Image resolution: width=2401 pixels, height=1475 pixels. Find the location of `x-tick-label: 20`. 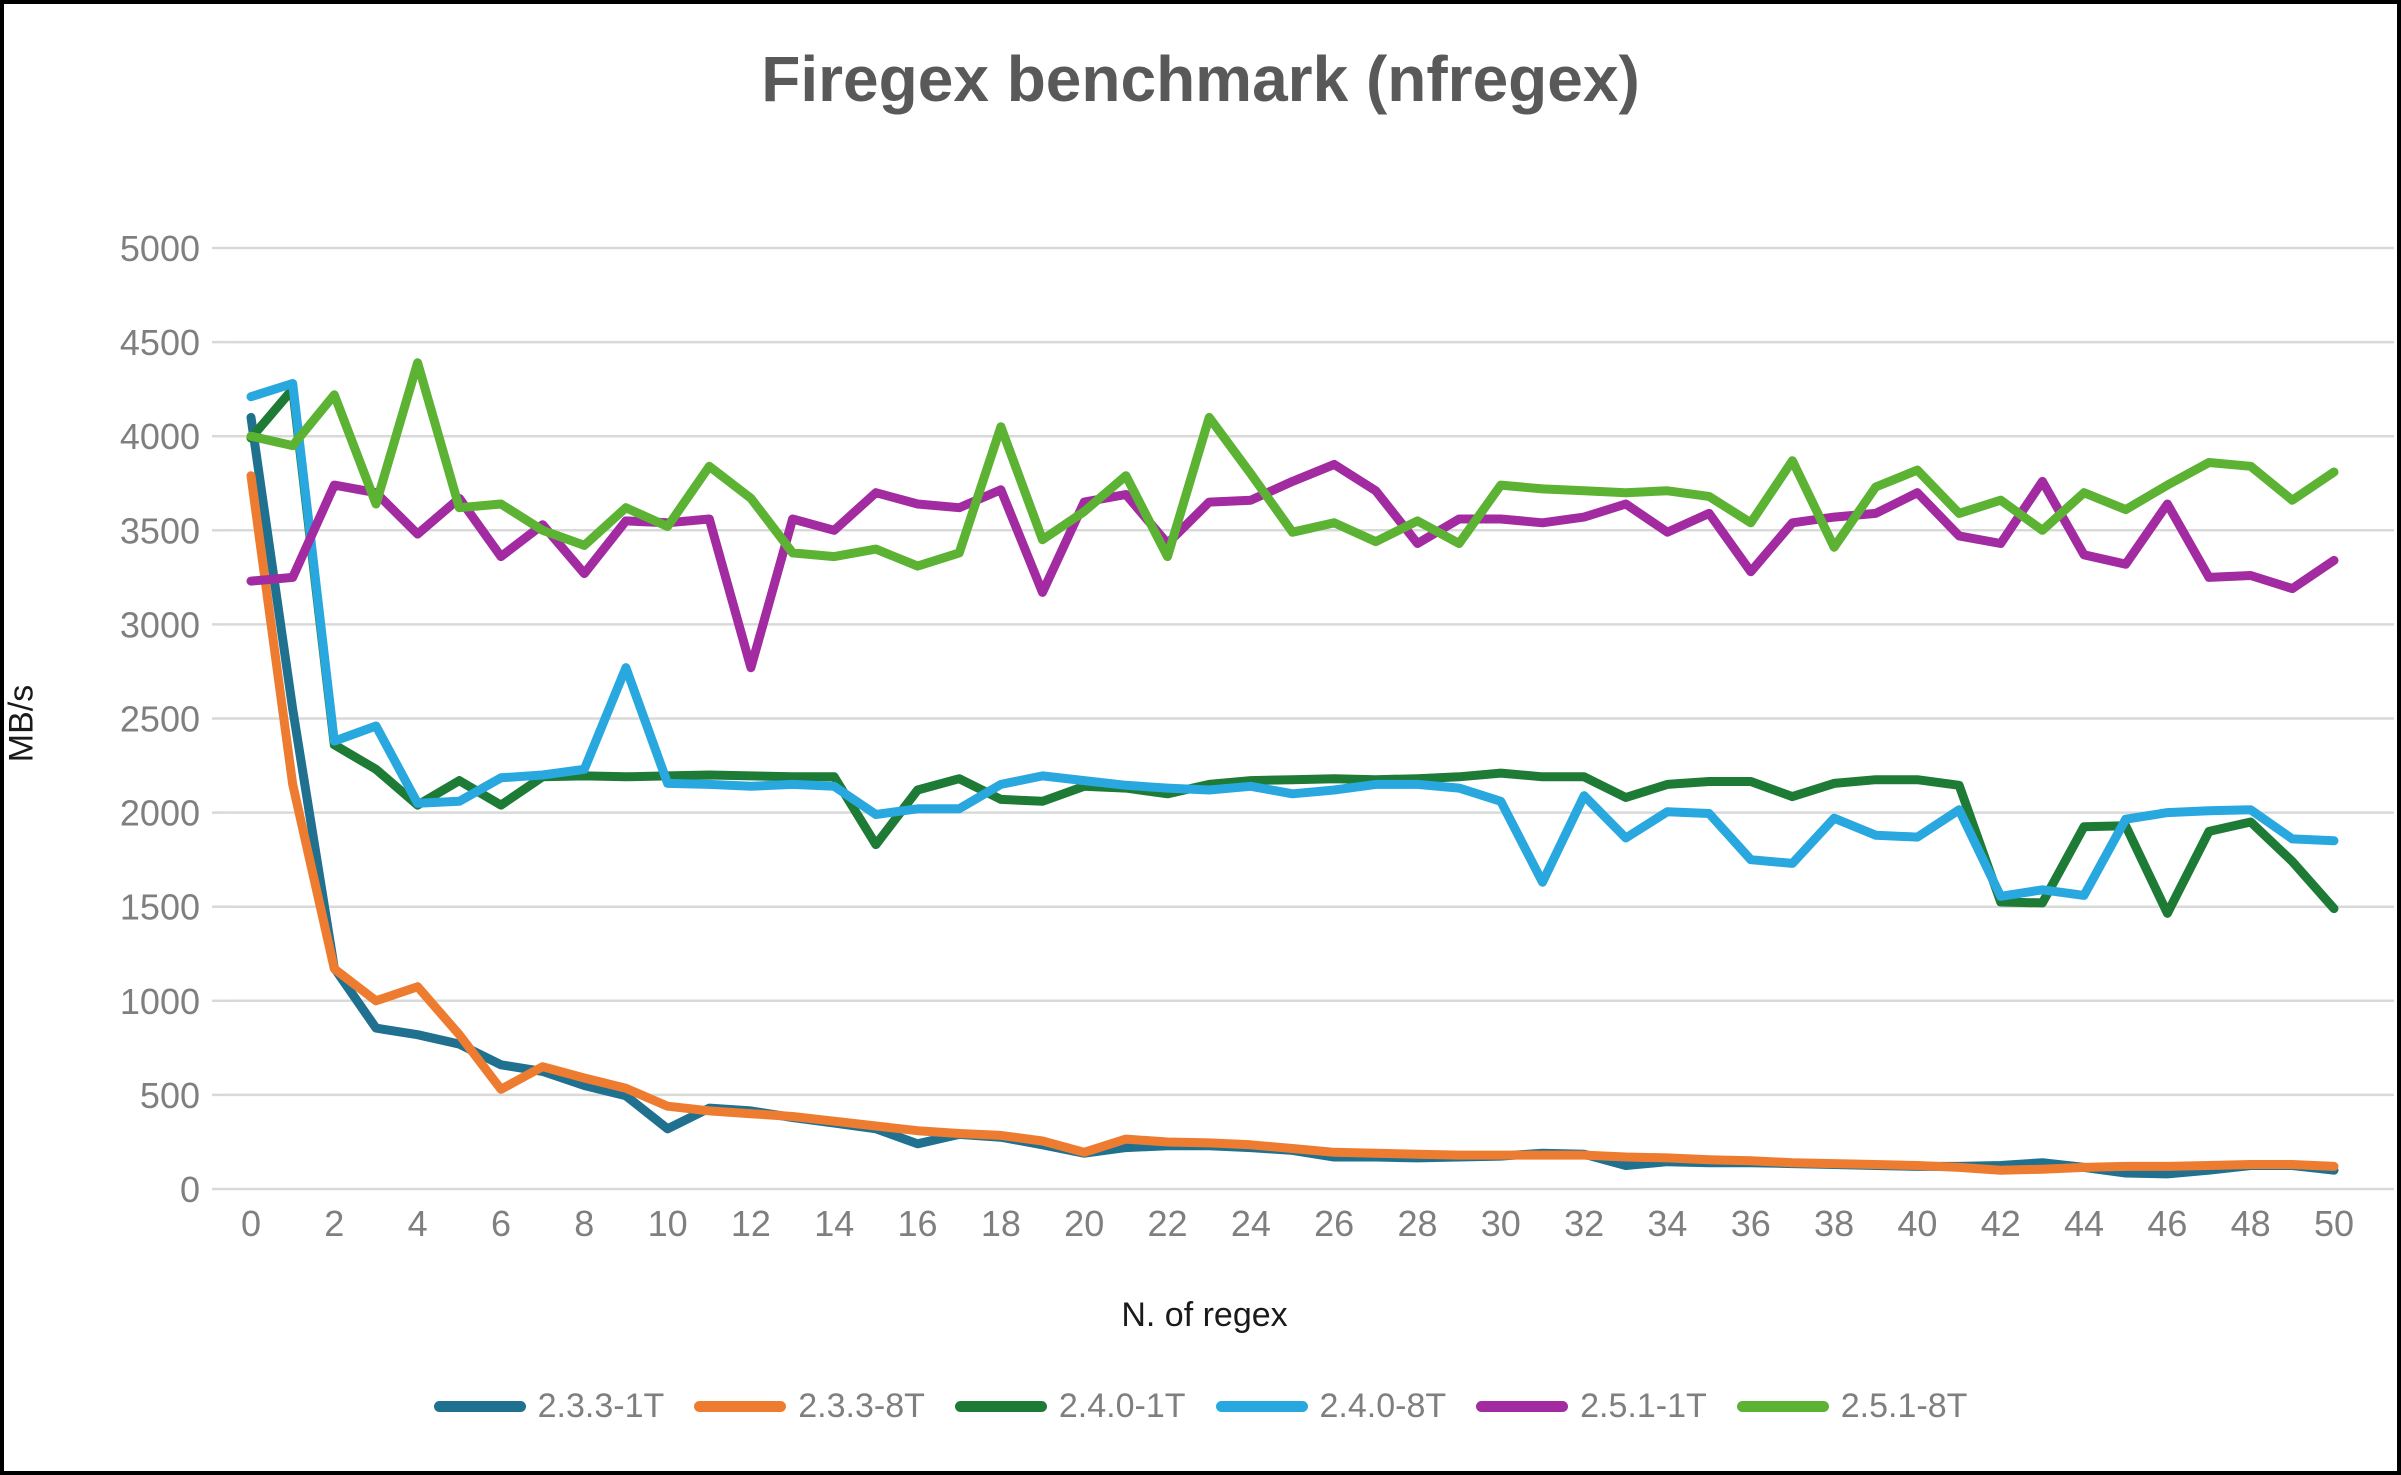

x-tick-label: 20 is located at coordinates (1084, 1223).